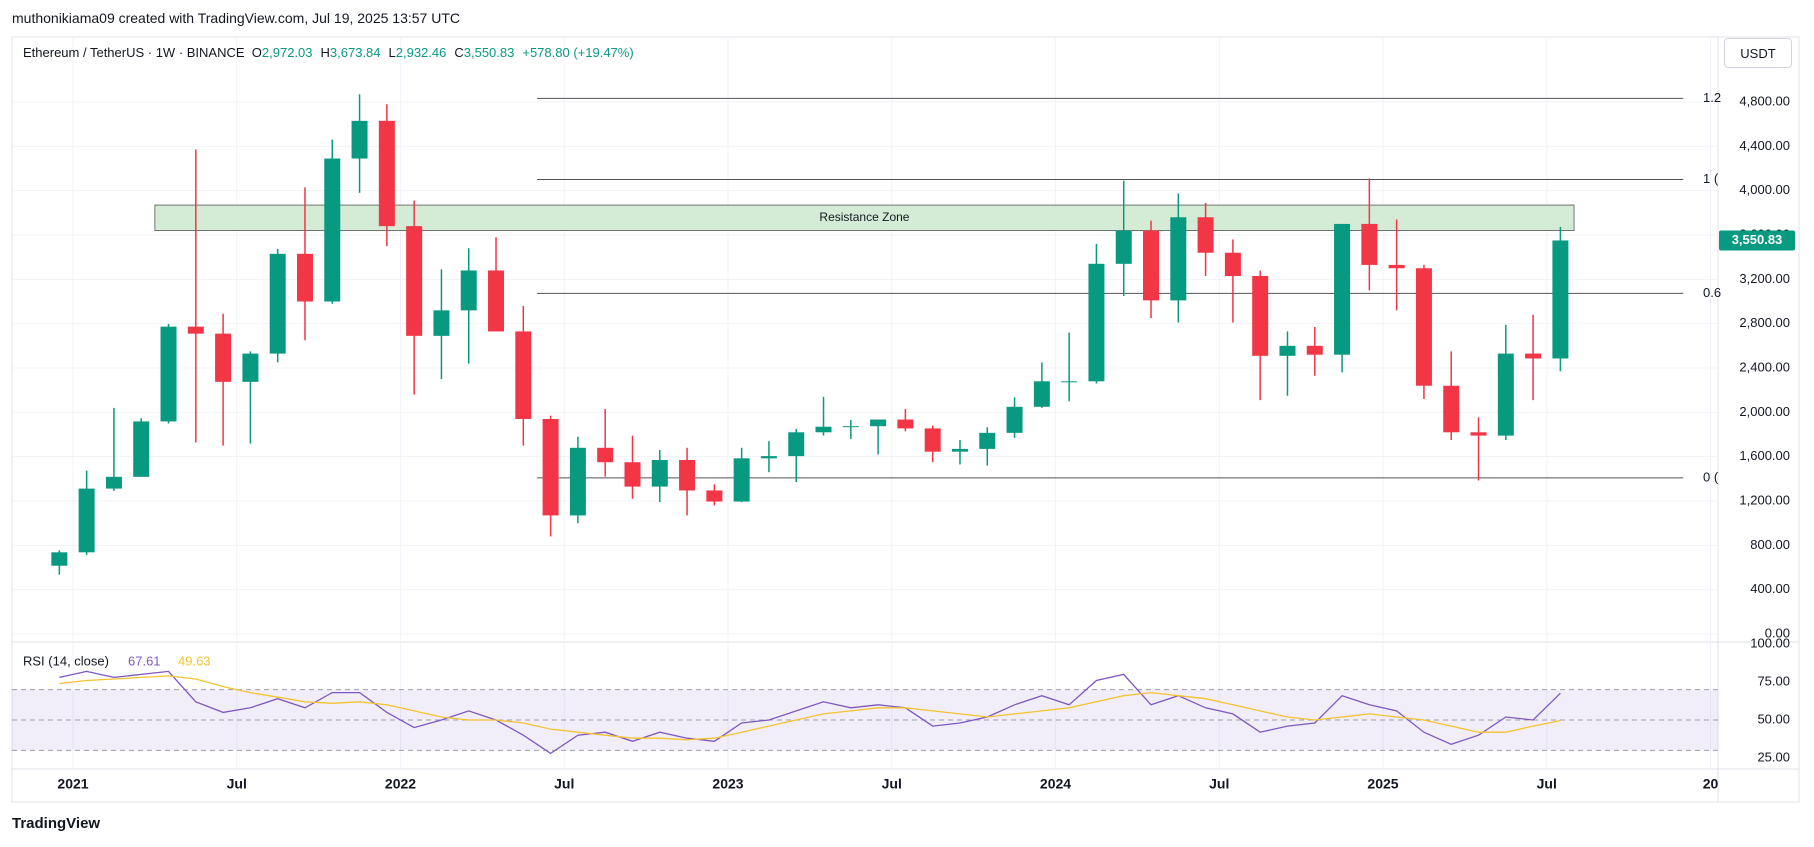 The image size is (1814, 847). I want to click on y-tick-label: 0.00, so click(1777, 632).